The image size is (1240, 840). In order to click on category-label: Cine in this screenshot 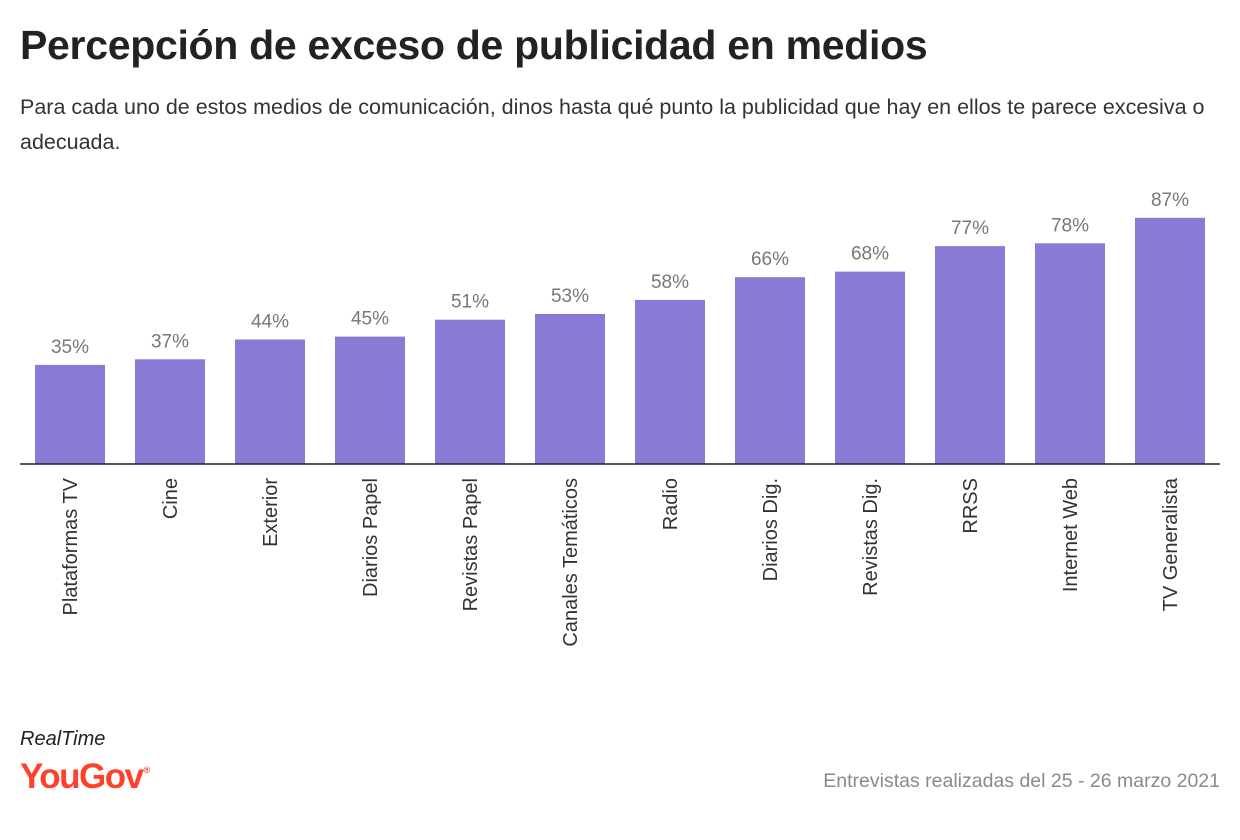, I will do `click(171, 498)`.